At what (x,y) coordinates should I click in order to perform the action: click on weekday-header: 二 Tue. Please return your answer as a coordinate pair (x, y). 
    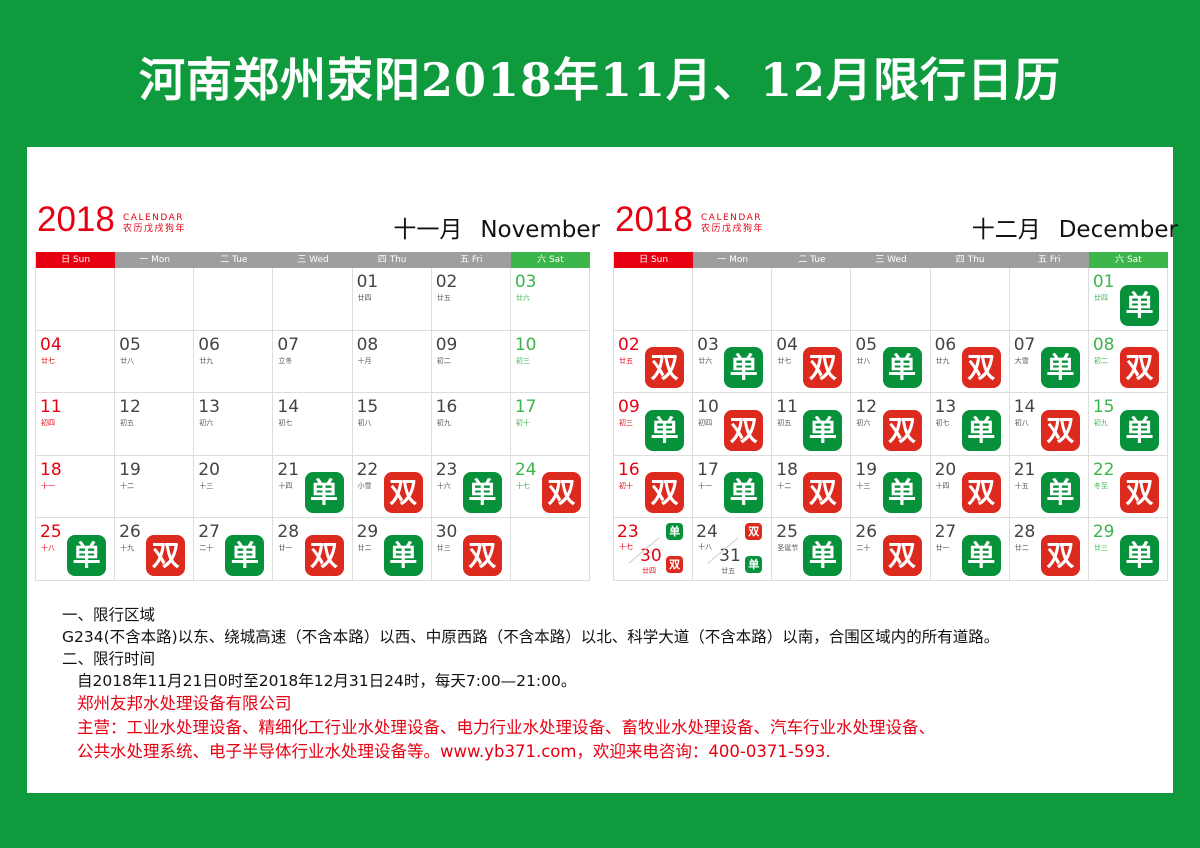
    Looking at the image, I should click on (812, 260).